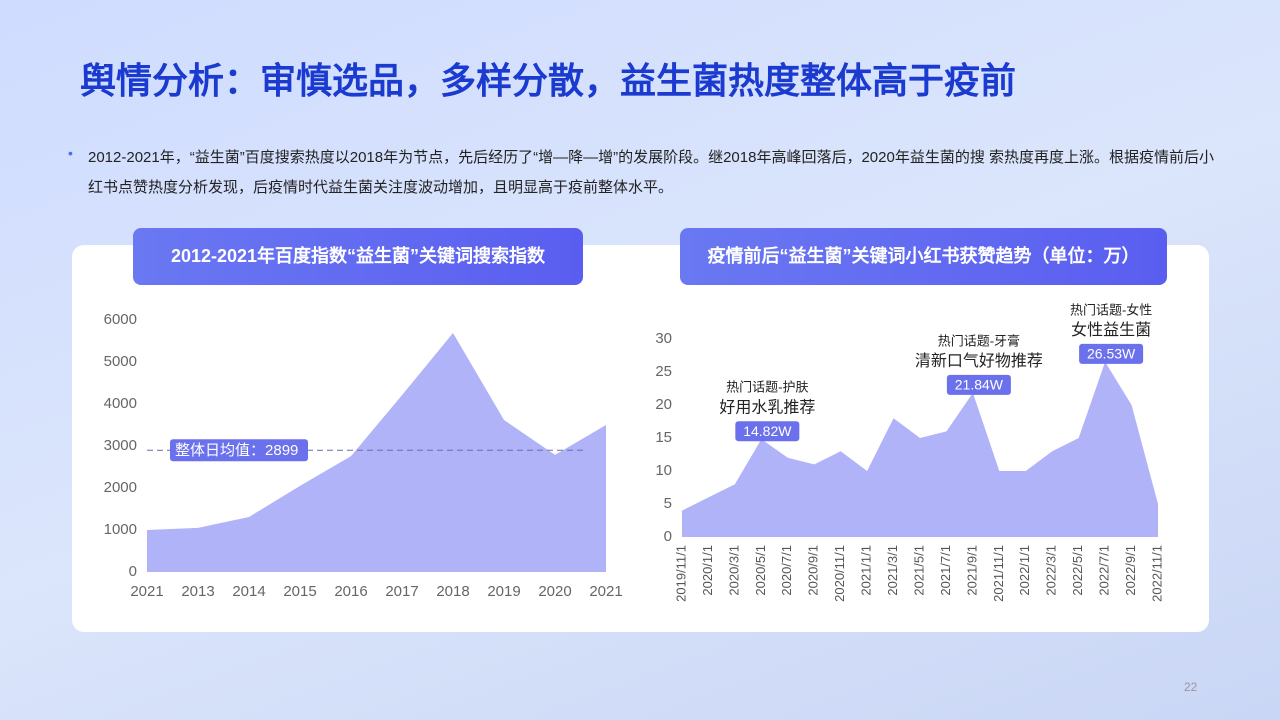 The image size is (1280, 720). Describe the element at coordinates (767, 387) in the screenshot. I see `annotation-topic: 热门话题-护肤` at that location.